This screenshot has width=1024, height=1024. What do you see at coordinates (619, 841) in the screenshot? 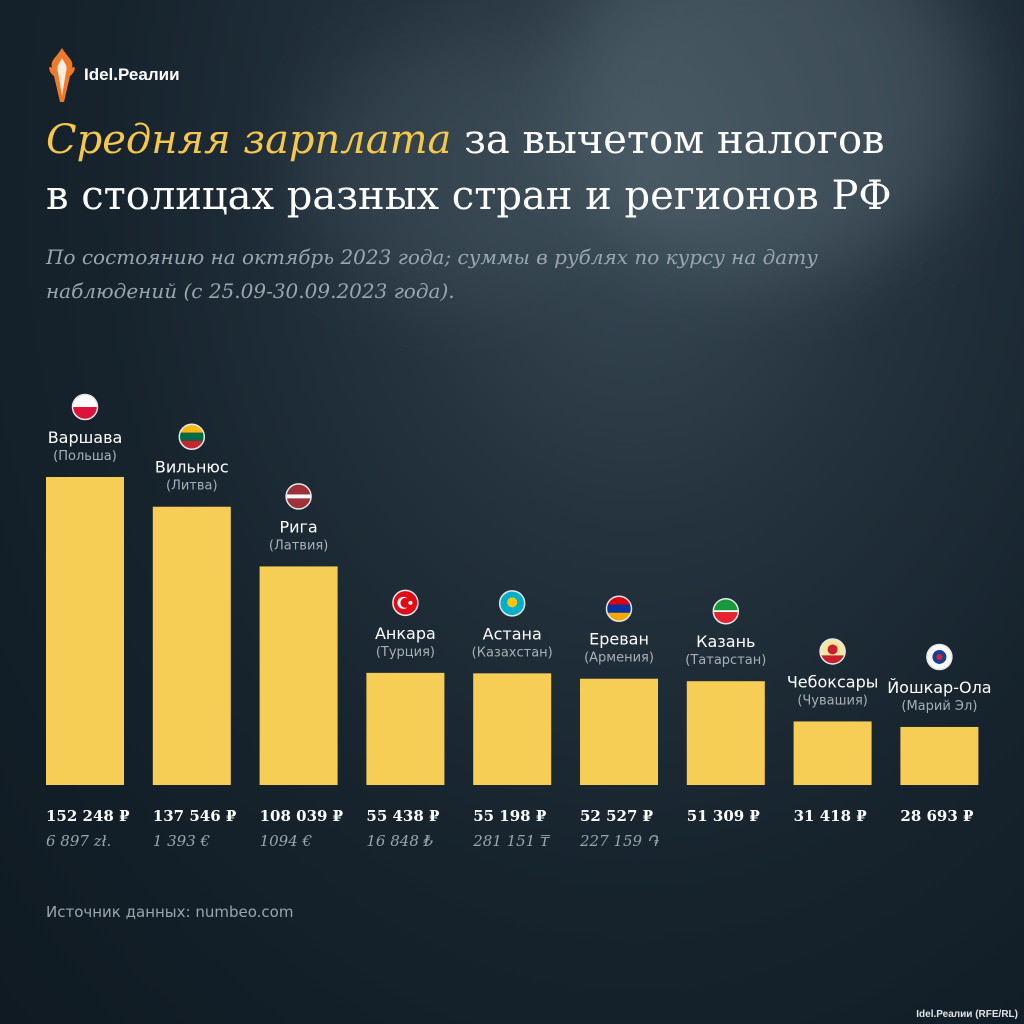
I see `local-value-label-6: 227 159 ֏` at bounding box center [619, 841].